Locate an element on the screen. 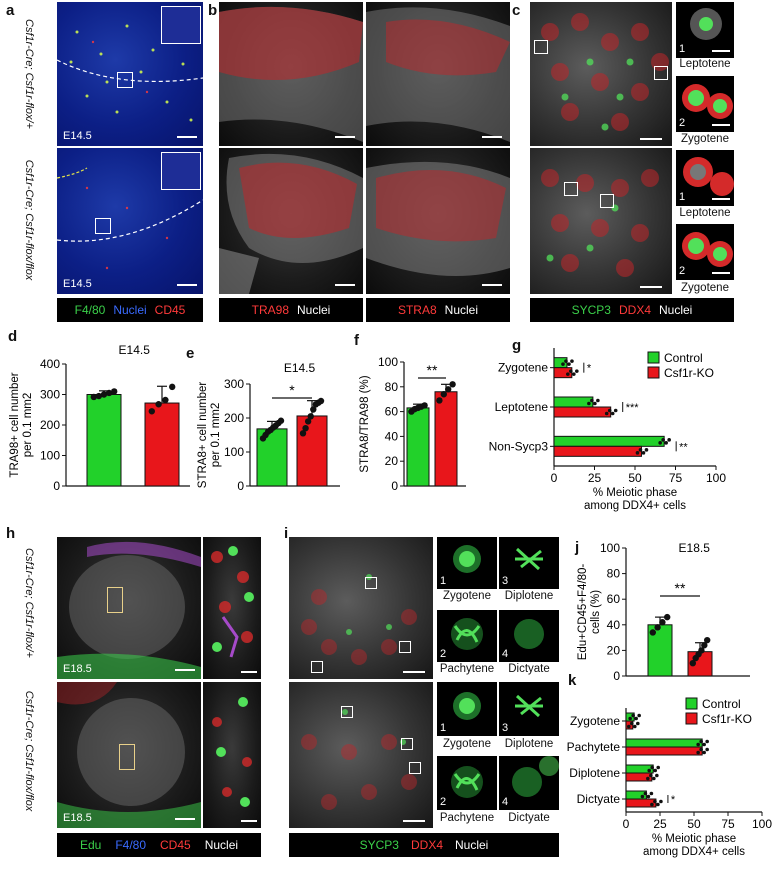 This screenshot has height=872, width=784. cells-zoom-h-top is located at coordinates (232, 602).